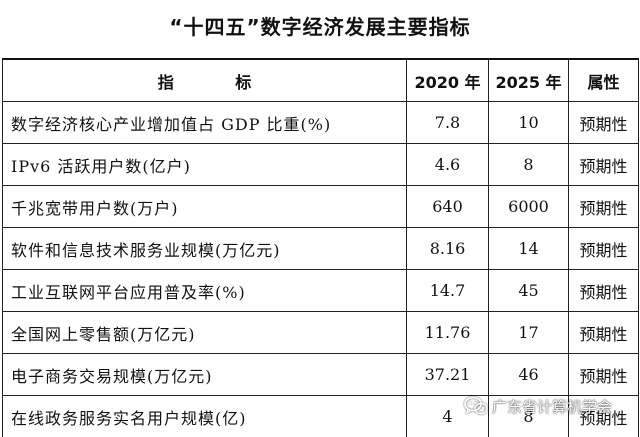  I want to click on value-2025-cell: 17, so click(529, 333).